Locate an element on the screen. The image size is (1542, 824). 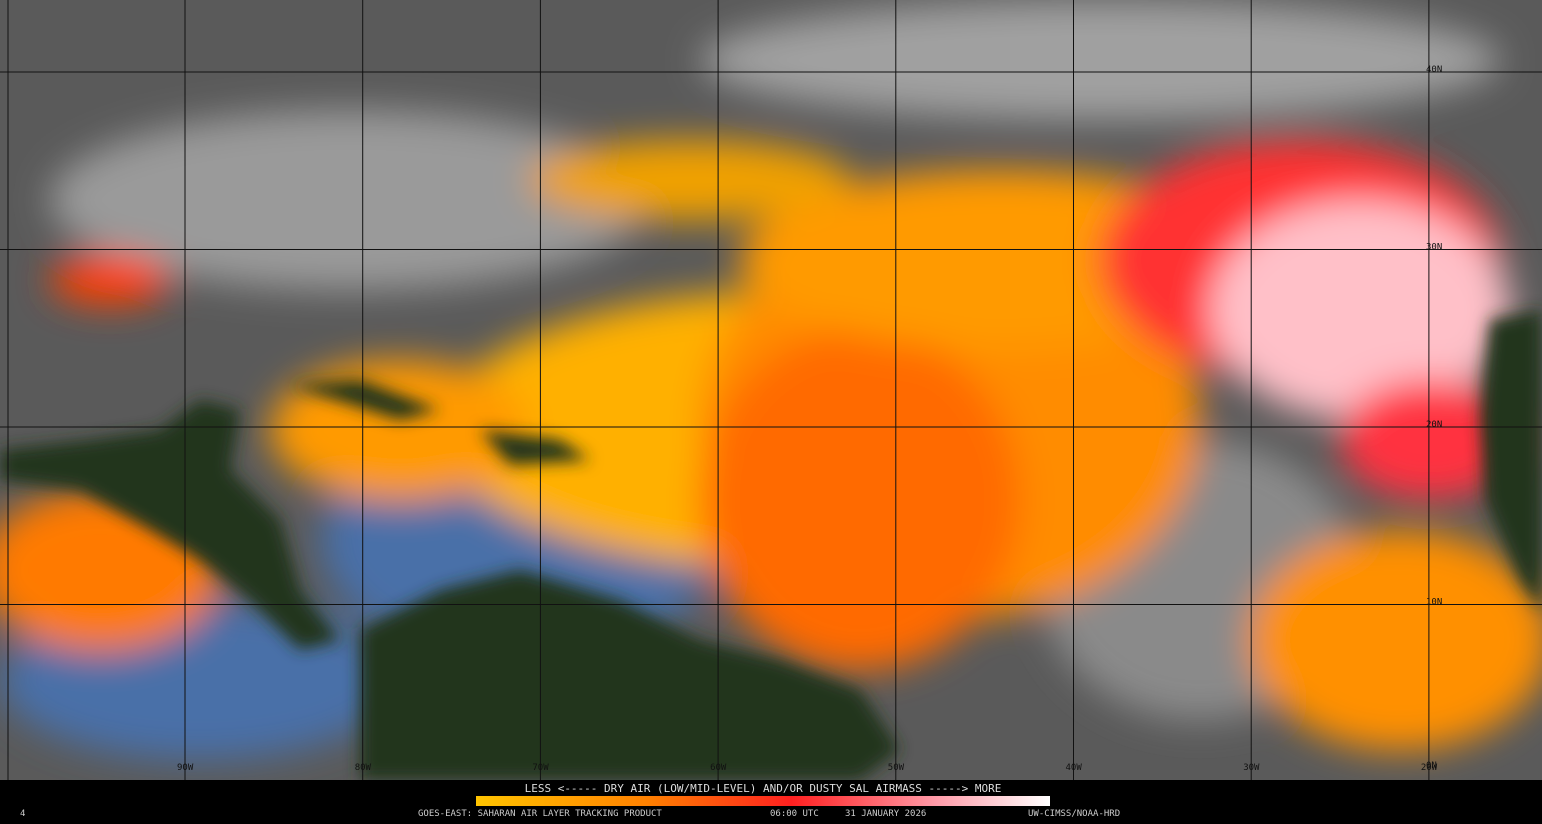
latitude-label: 40N is located at coordinates (1434, 70).